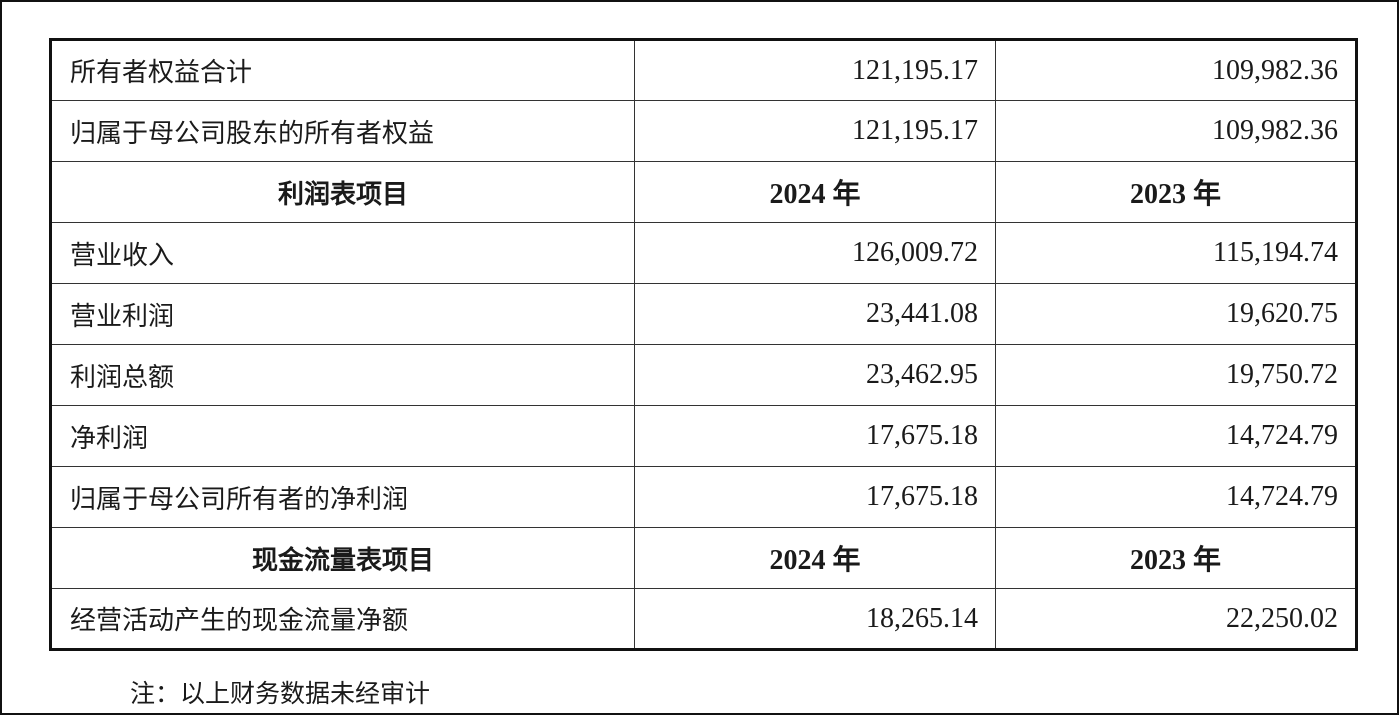 The image size is (1399, 715). Describe the element at coordinates (280, 693) in the screenshot. I see `footnote: 注：以上财务数据未经审计` at that location.